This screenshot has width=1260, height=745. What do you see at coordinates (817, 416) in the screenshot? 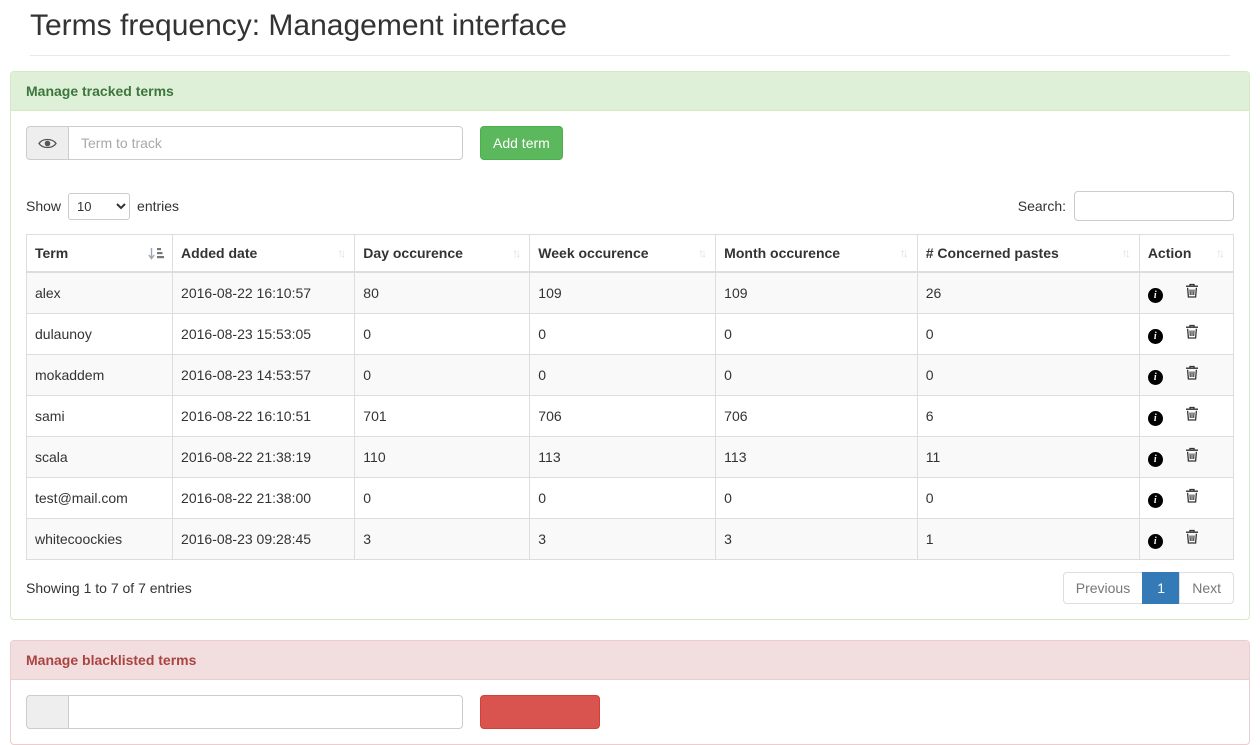
I see `month-occurence-cell: 706` at bounding box center [817, 416].